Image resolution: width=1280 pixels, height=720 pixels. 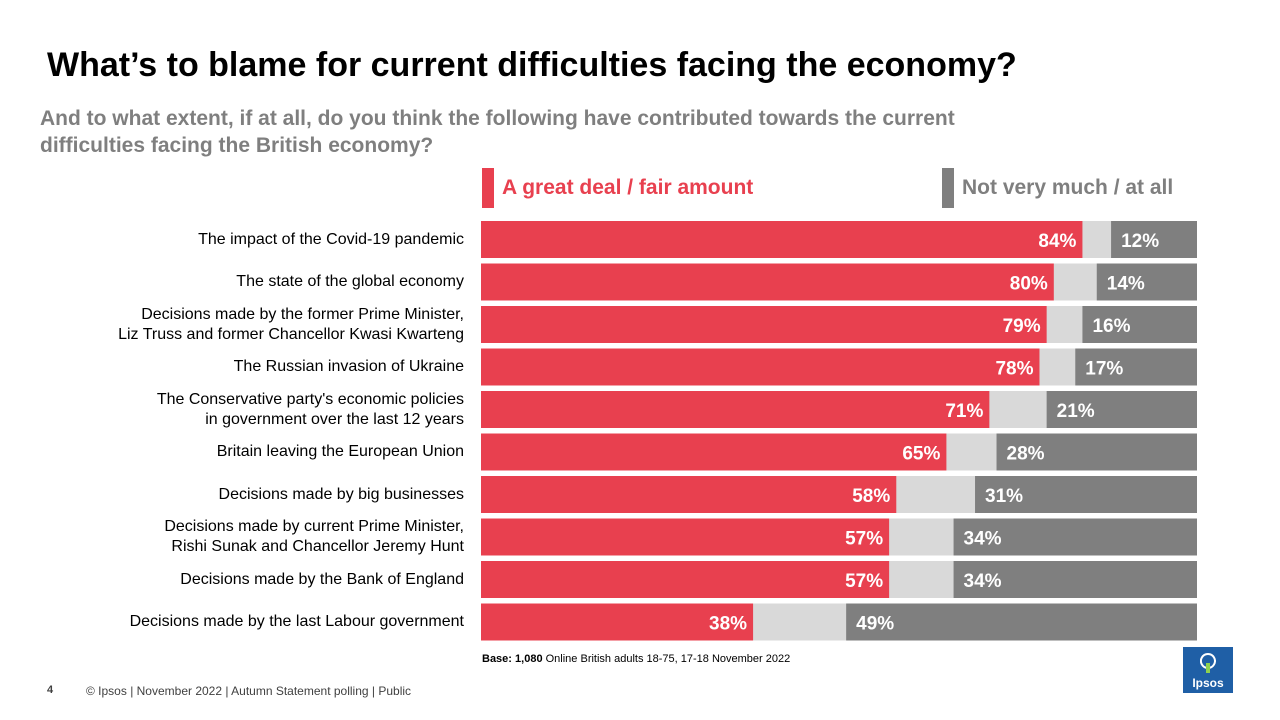 What do you see at coordinates (628, 187) in the screenshot?
I see `legend-positive-label: A great deal / fair amount` at bounding box center [628, 187].